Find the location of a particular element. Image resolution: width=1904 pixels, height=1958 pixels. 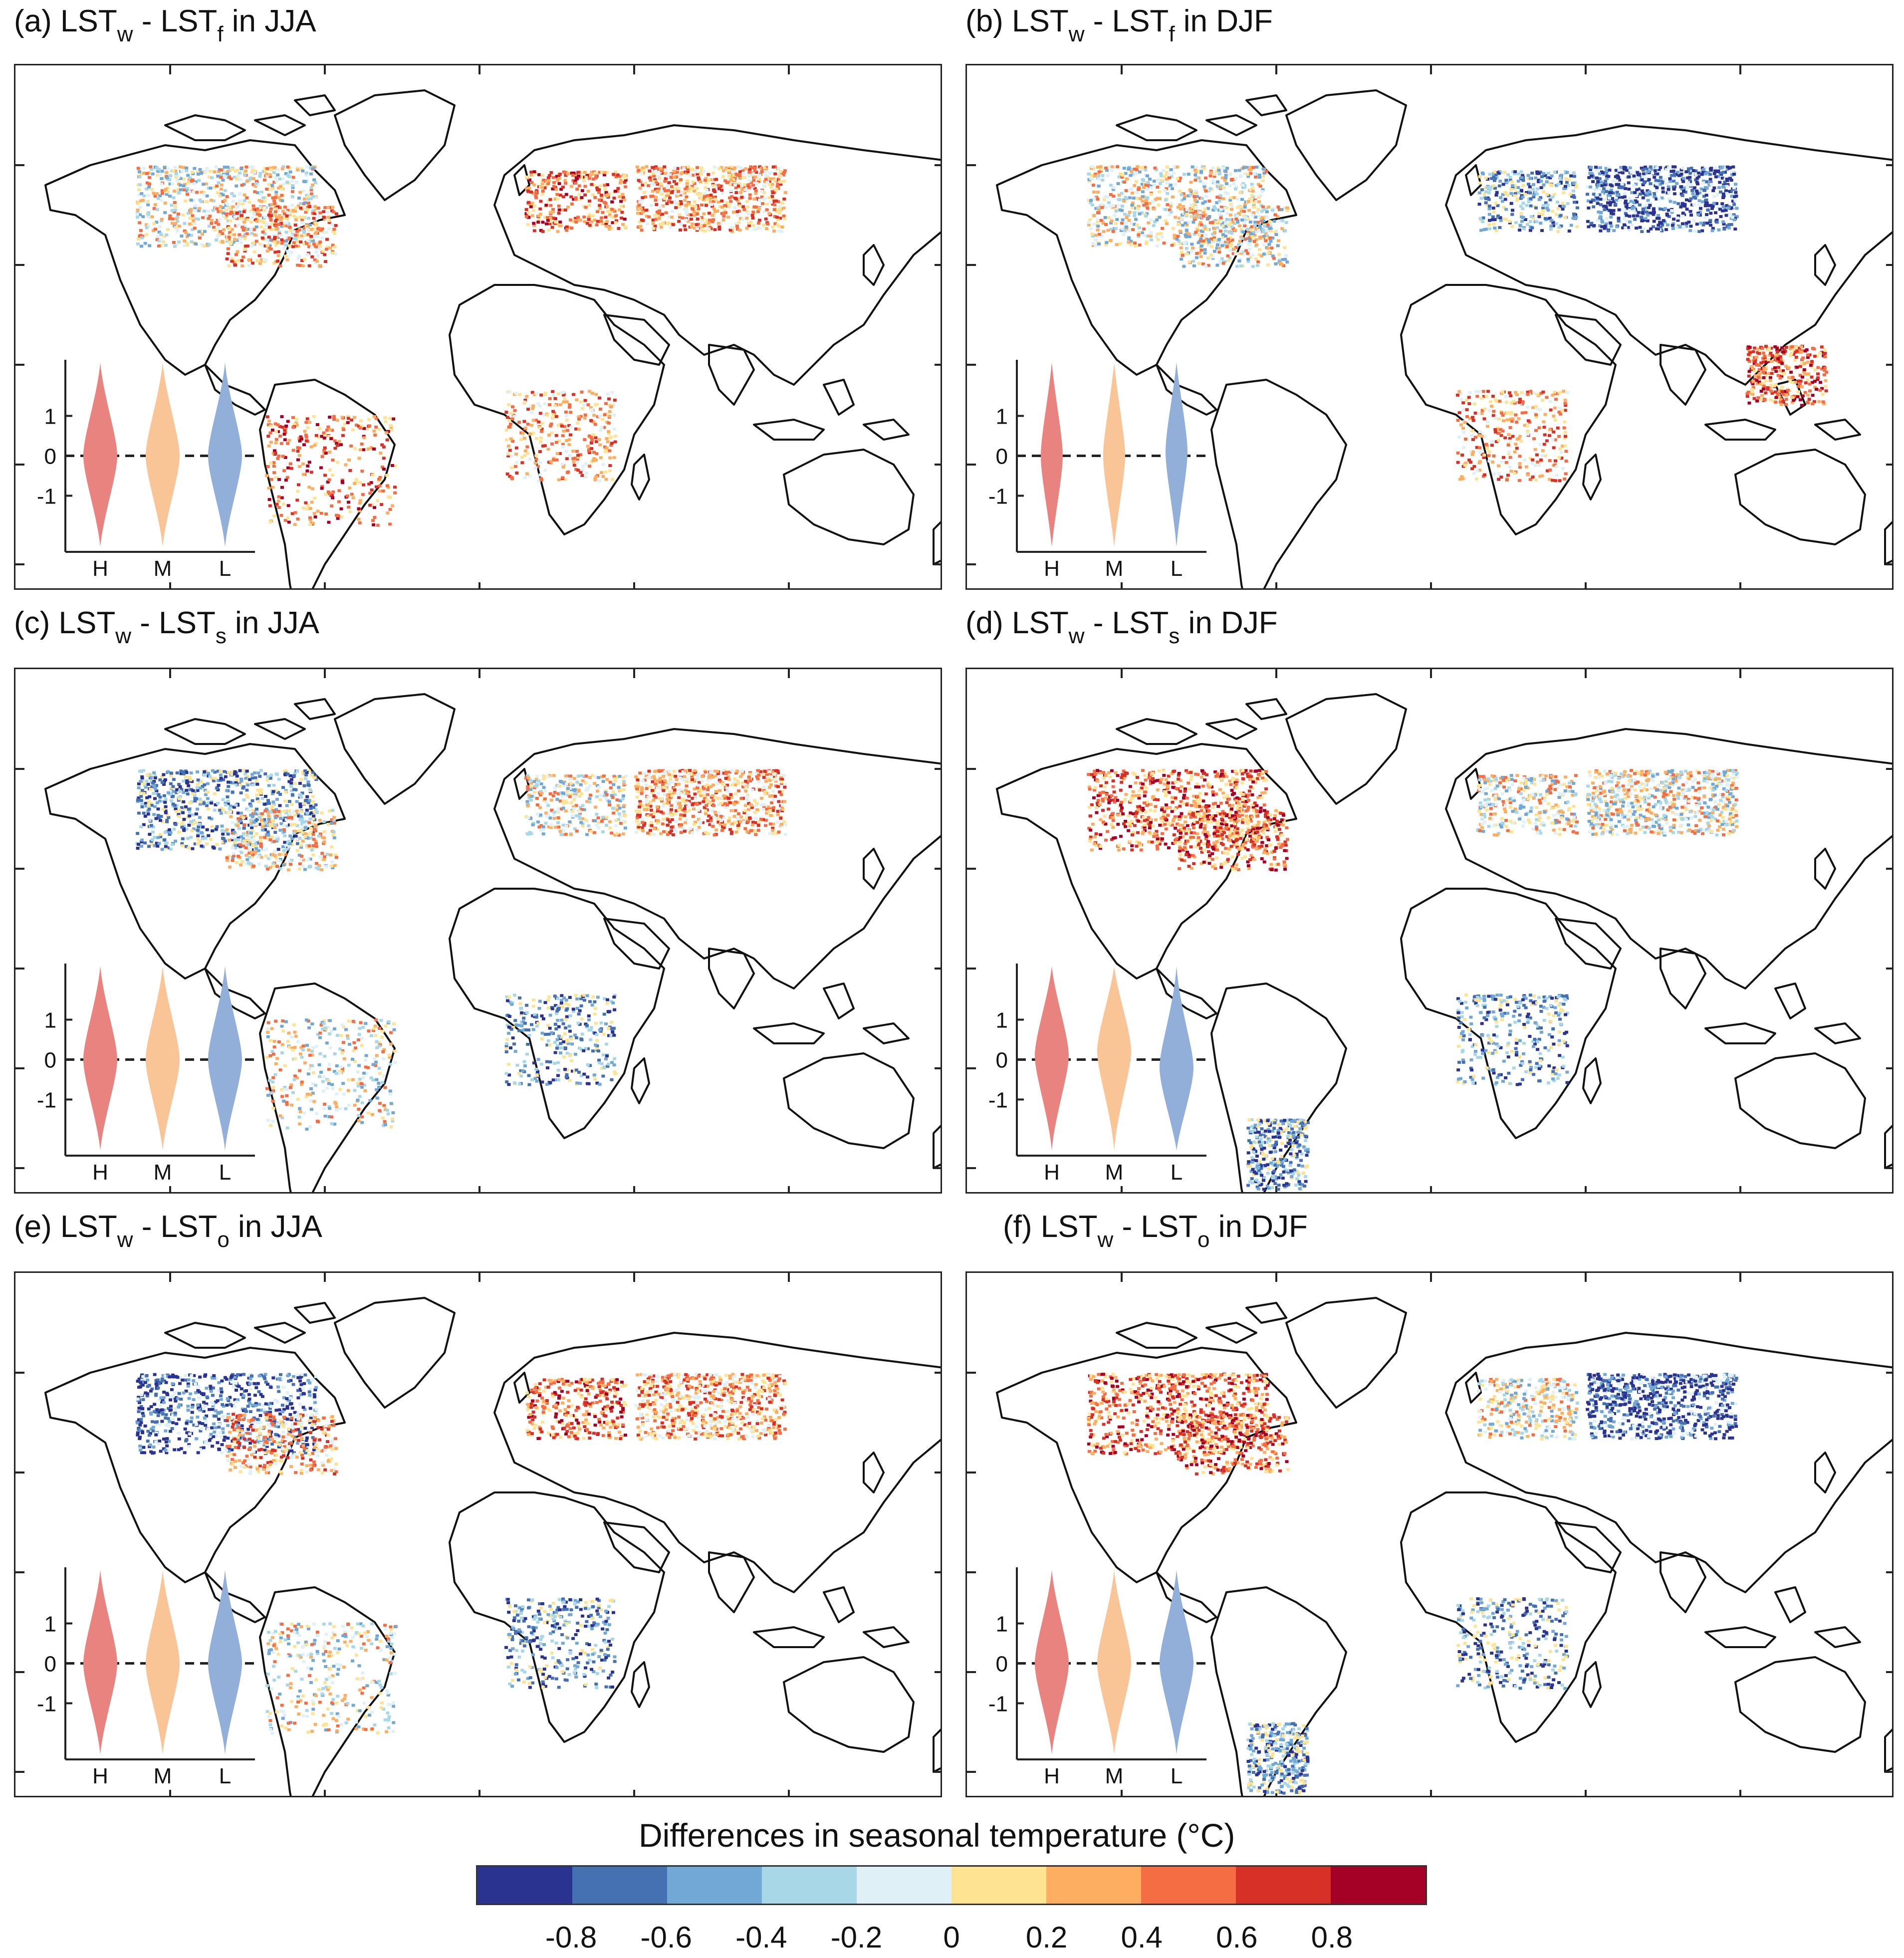

coastline-japan is located at coordinates (1825, 265).